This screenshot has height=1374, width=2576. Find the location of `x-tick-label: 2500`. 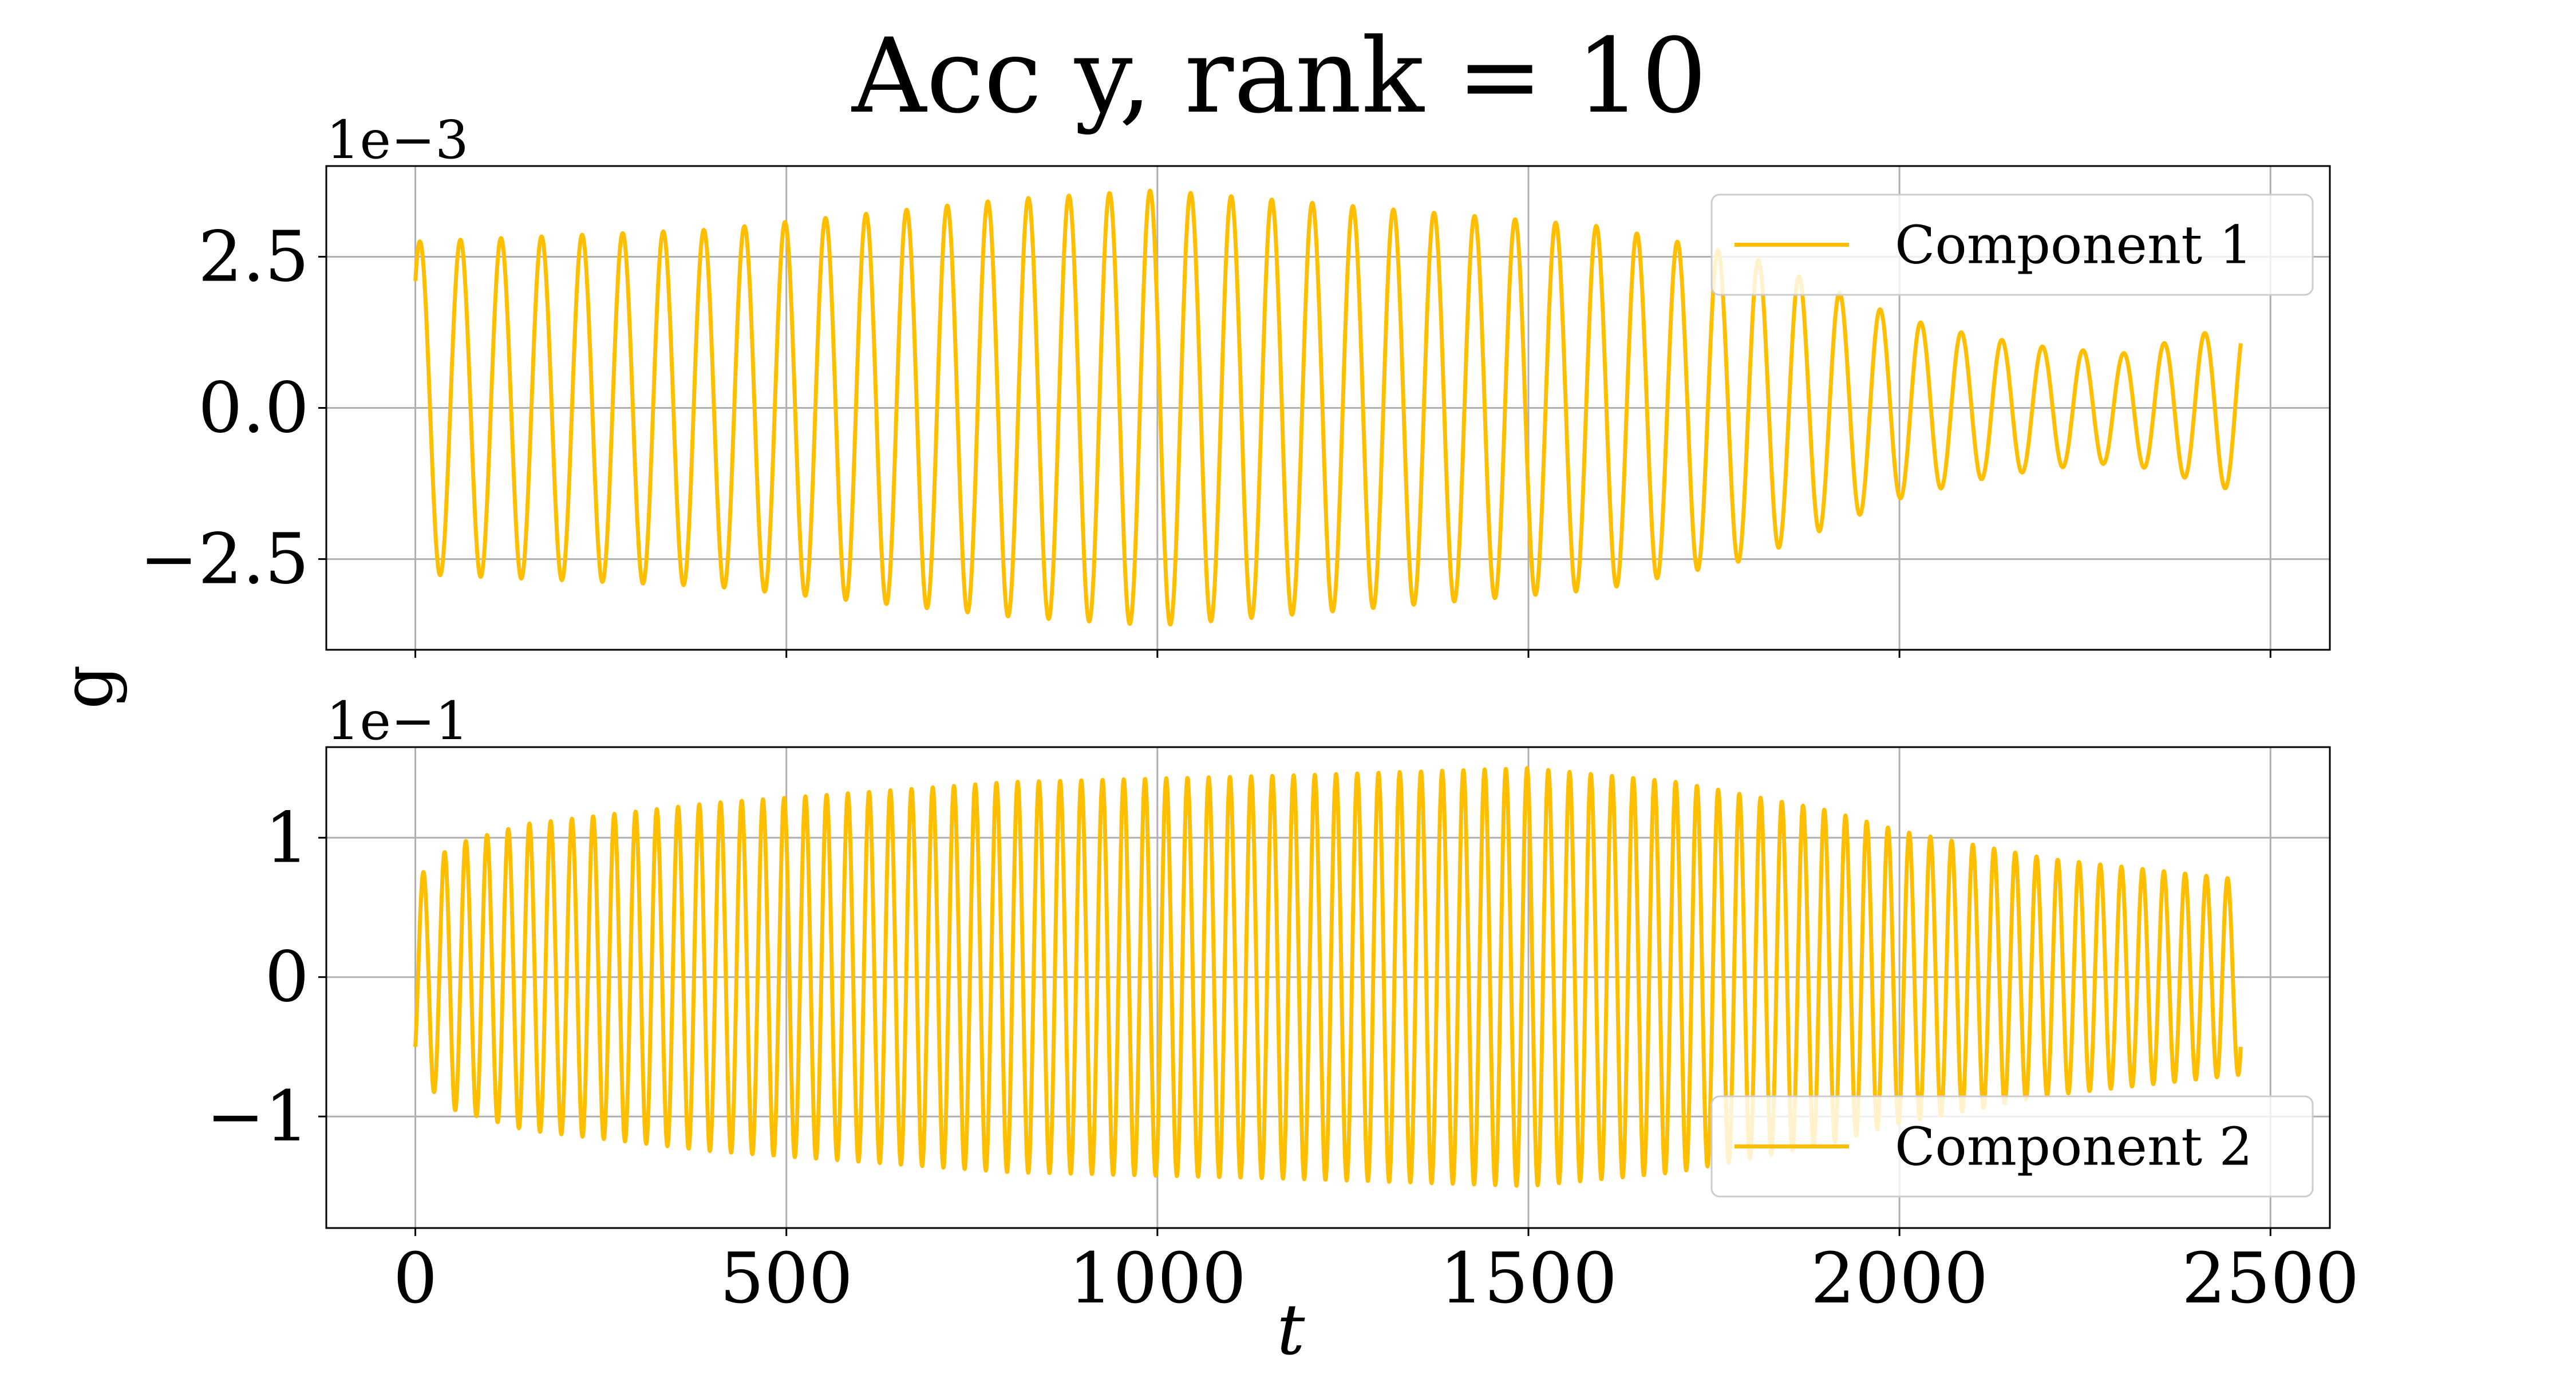

x-tick-label: 2500 is located at coordinates (2270, 1279).